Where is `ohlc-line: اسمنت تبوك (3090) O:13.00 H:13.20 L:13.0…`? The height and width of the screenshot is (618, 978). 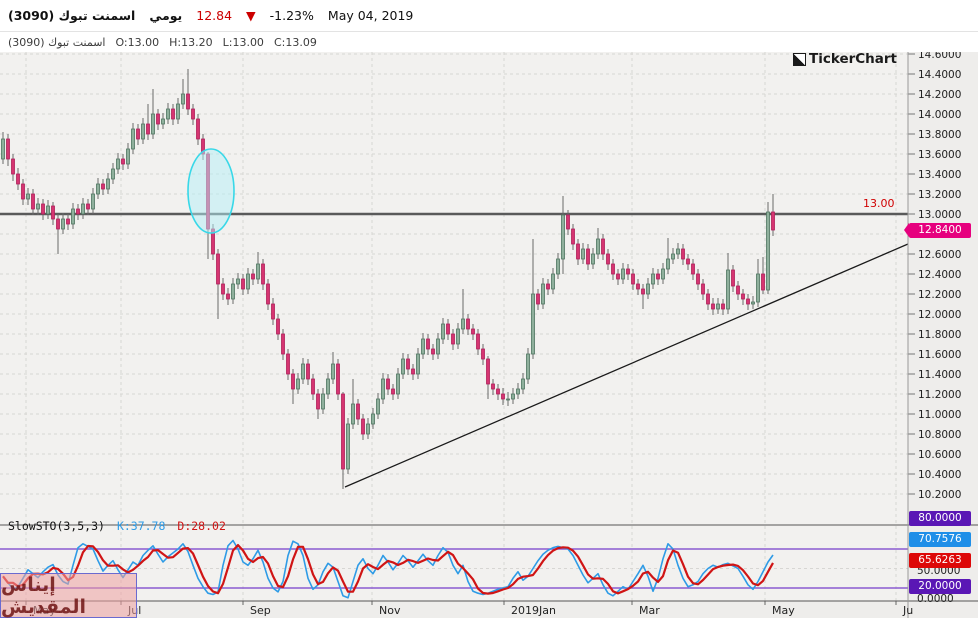
ohlc-line: اسمنت تبوك (3090) O:13.00 H:13.20 L:13.0… is located at coordinates (489, 42).